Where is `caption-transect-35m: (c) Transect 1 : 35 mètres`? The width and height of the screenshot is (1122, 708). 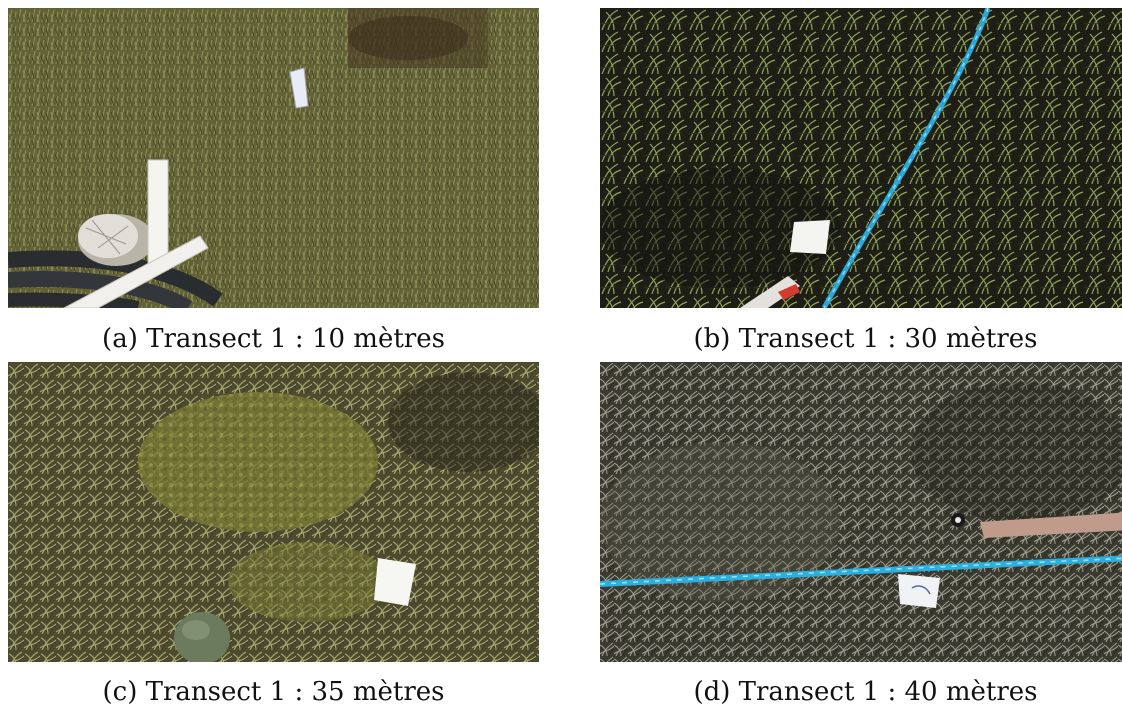
caption-transect-35m: (c) Transect 1 : 35 mètres is located at coordinates (273, 692).